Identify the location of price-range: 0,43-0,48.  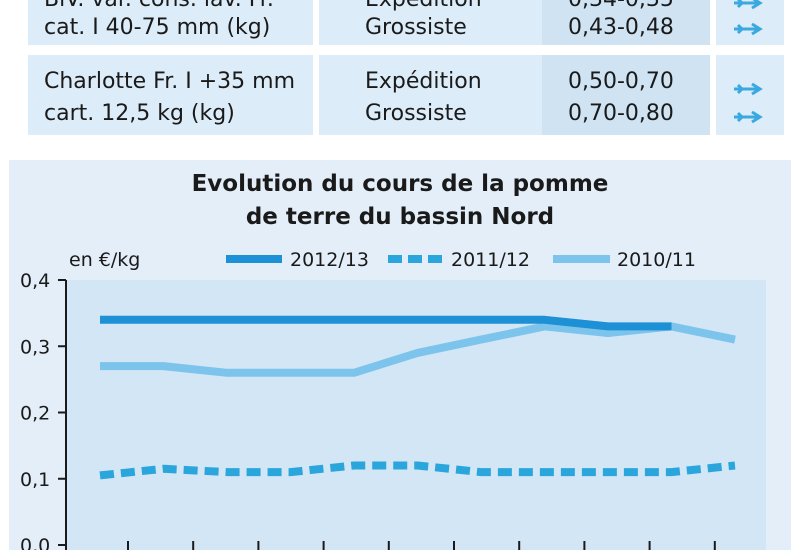
(621, 27).